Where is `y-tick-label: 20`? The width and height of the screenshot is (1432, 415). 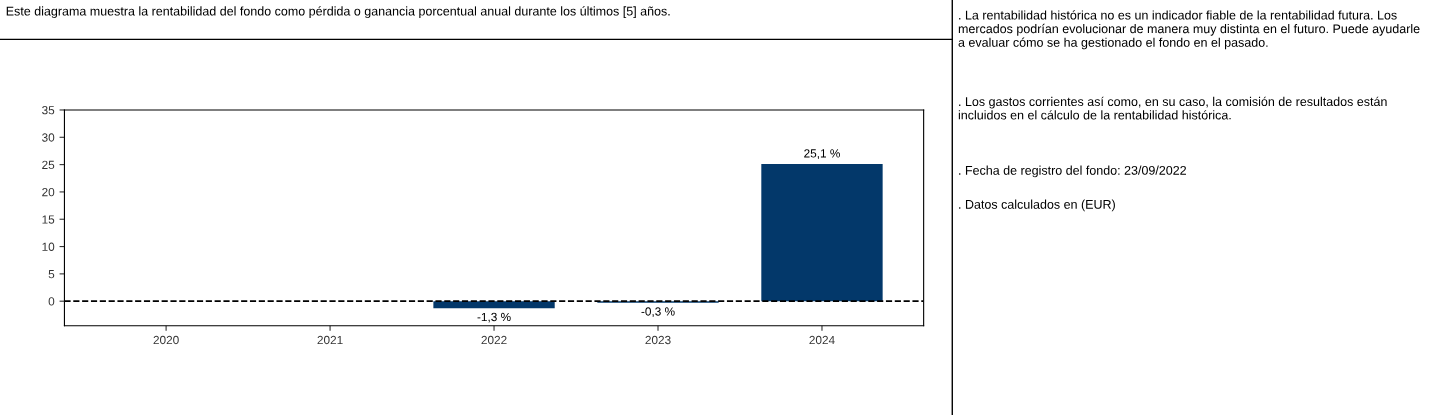 y-tick-label: 20 is located at coordinates (48, 192).